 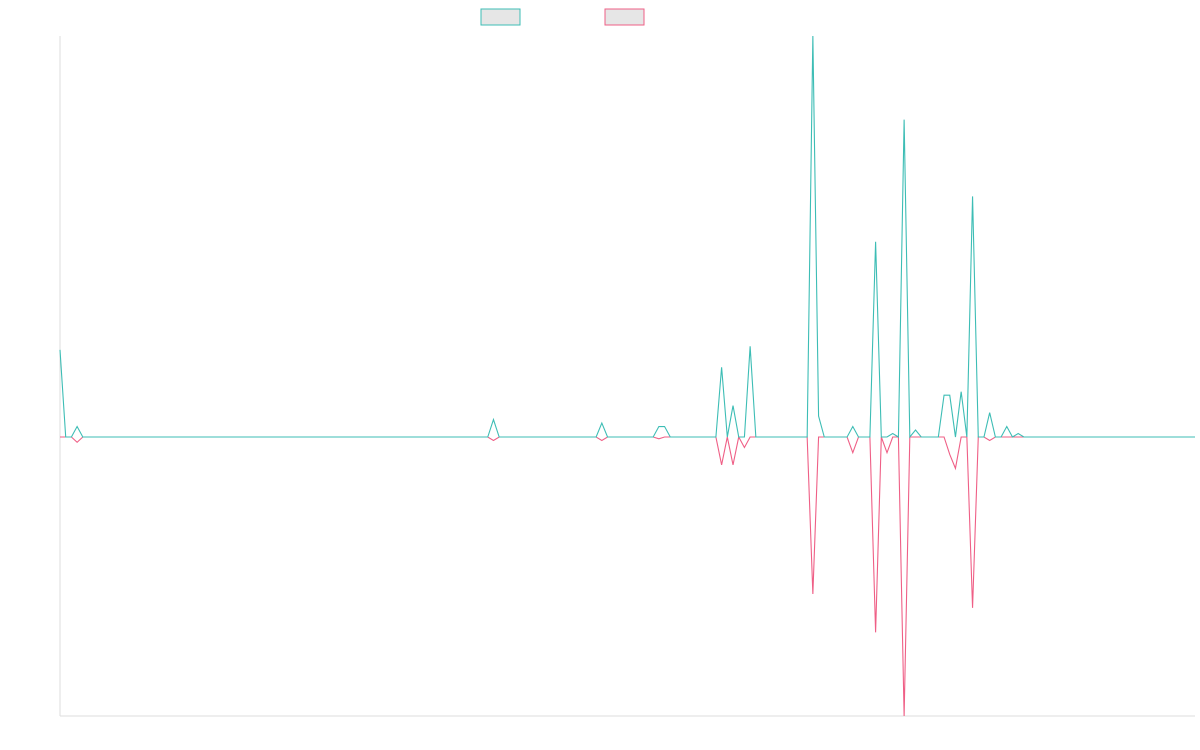 I want to click on legend, so click(x=562, y=17).